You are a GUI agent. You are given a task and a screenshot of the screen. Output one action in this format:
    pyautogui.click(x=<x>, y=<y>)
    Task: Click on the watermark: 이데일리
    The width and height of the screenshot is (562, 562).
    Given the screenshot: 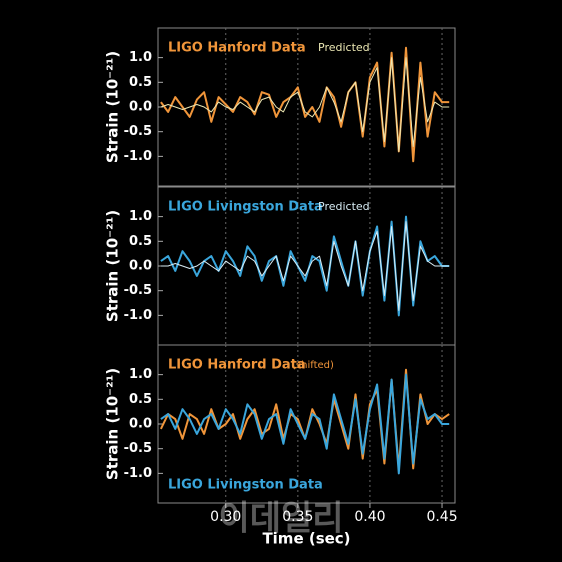 What is the action you would take?
    pyautogui.click(x=280, y=519)
    